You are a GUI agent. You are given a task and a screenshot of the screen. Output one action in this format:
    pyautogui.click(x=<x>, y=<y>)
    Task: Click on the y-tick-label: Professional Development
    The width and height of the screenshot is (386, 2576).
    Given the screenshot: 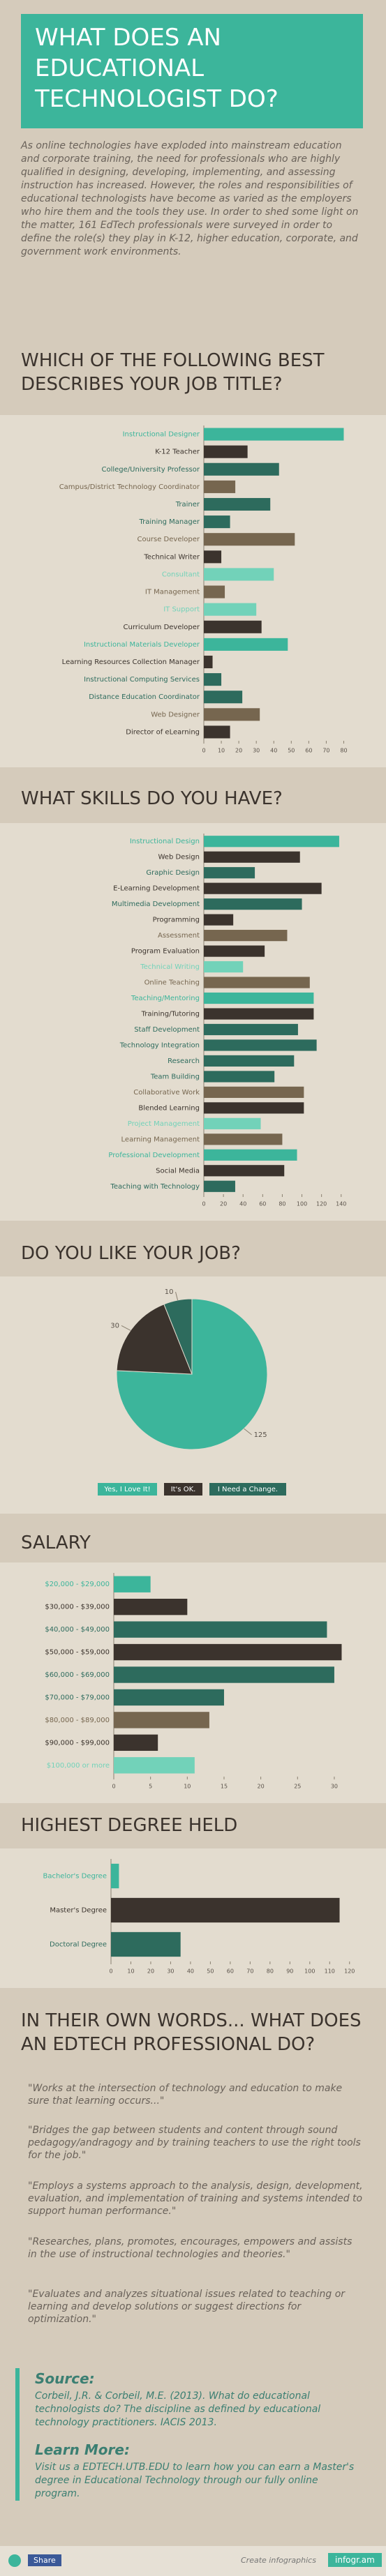 What is the action you would take?
    pyautogui.click(x=154, y=1155)
    